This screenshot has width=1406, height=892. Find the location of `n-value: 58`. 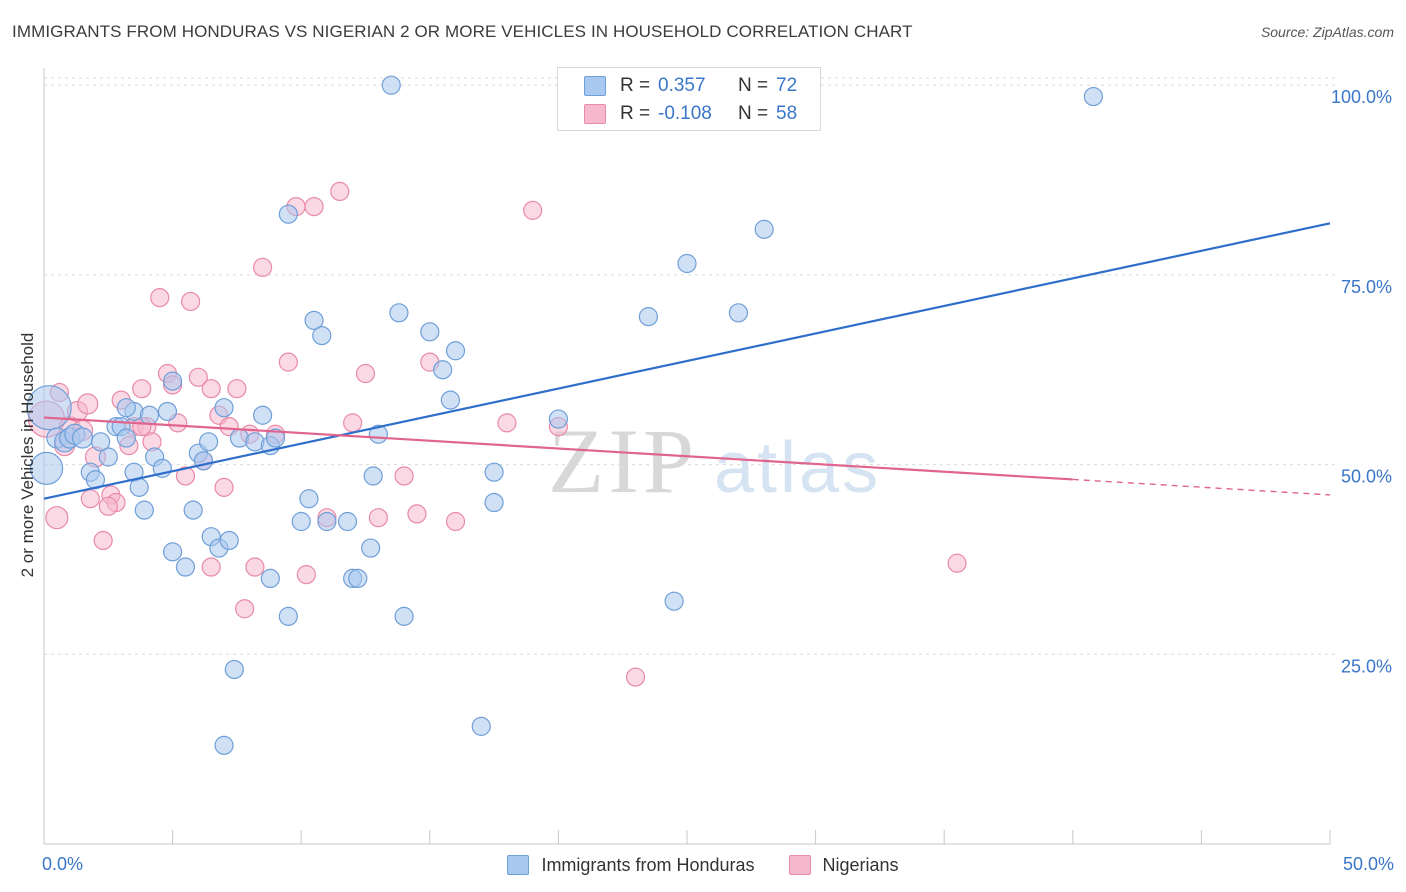

n-value: 58 is located at coordinates (787, 113).